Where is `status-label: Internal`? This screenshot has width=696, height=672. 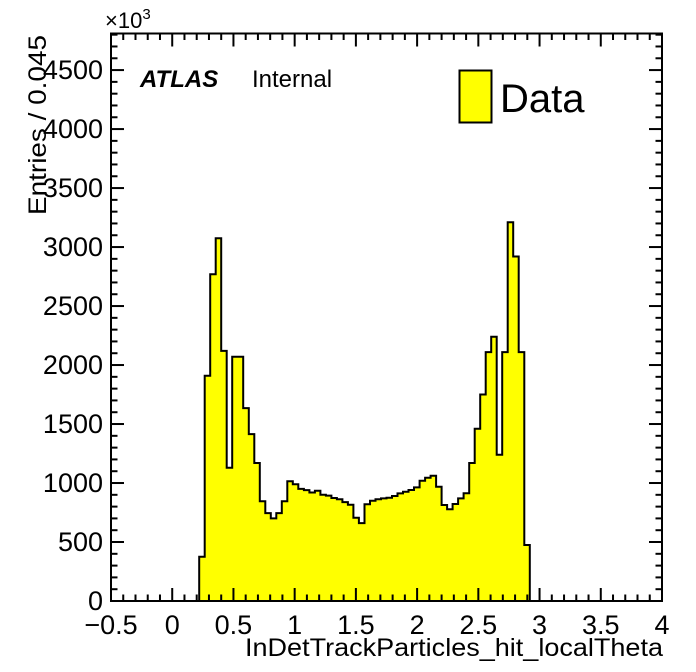
status-label: Internal is located at coordinates (292, 79).